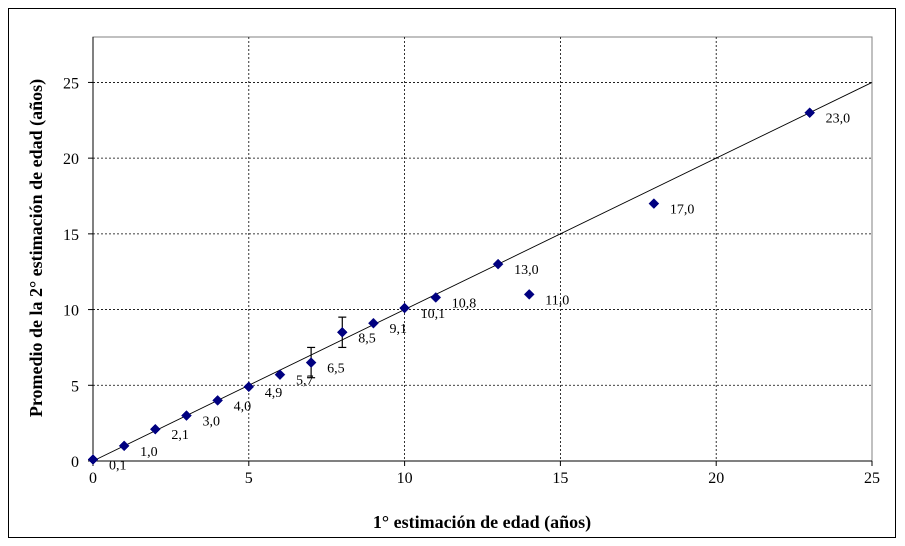  What do you see at coordinates (557, 300) in the screenshot?
I see `data-label: 11,0` at bounding box center [557, 300].